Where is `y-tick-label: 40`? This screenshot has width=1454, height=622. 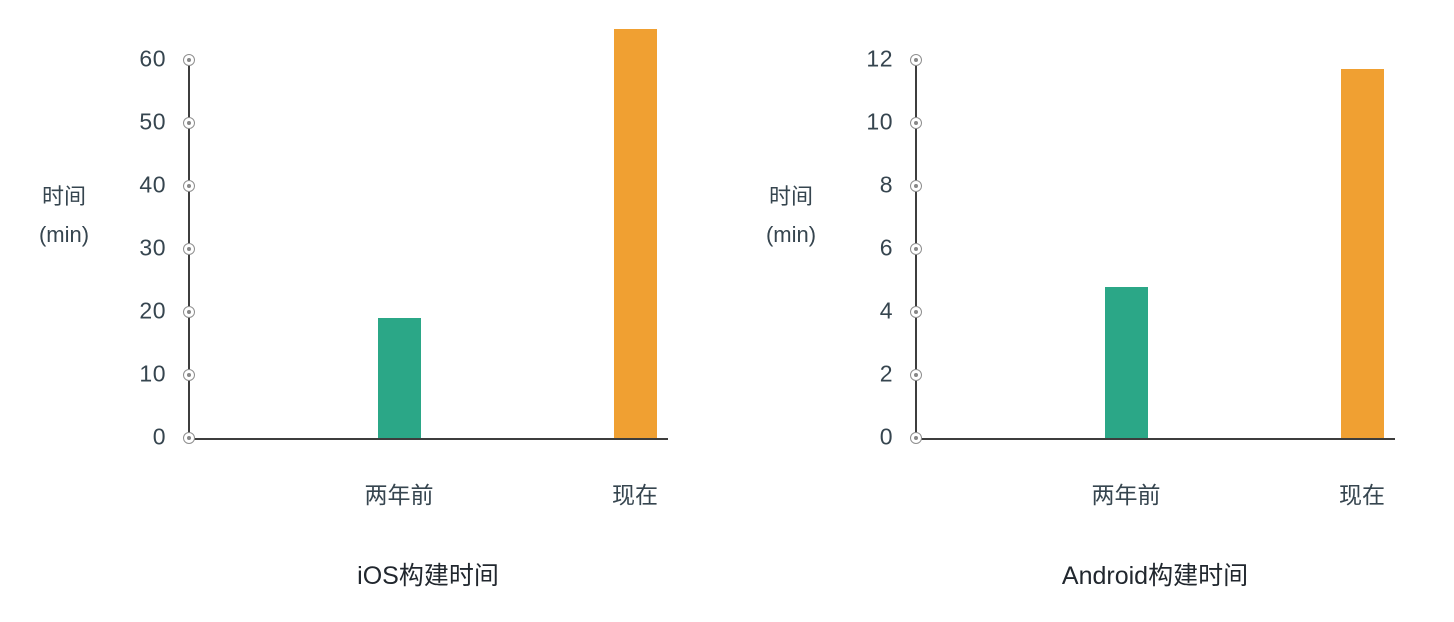 y-tick-label: 40 is located at coordinates (152, 184).